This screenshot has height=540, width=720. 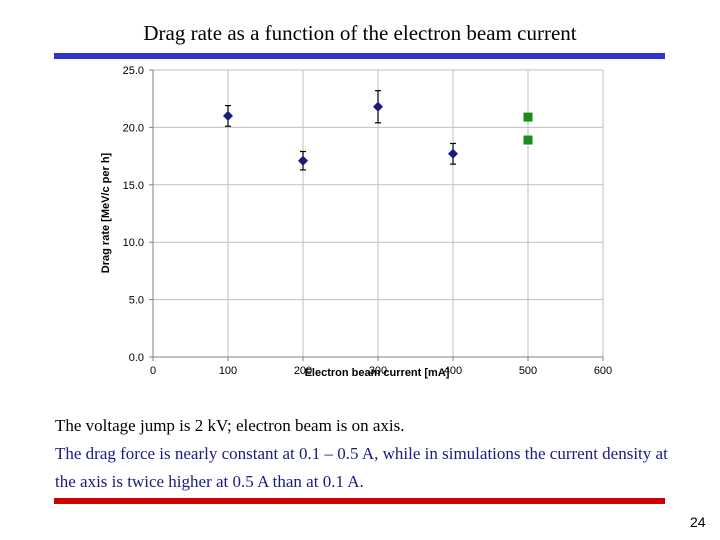 I want to click on x-tick-label: 200, so click(x=303, y=371).